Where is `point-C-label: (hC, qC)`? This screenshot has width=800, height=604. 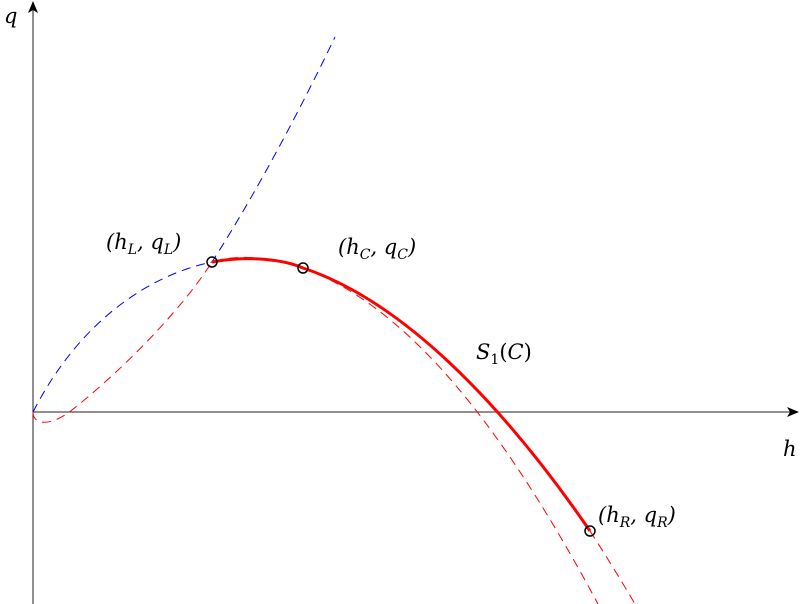
point-C-label: (hC, qC) is located at coordinates (377, 249).